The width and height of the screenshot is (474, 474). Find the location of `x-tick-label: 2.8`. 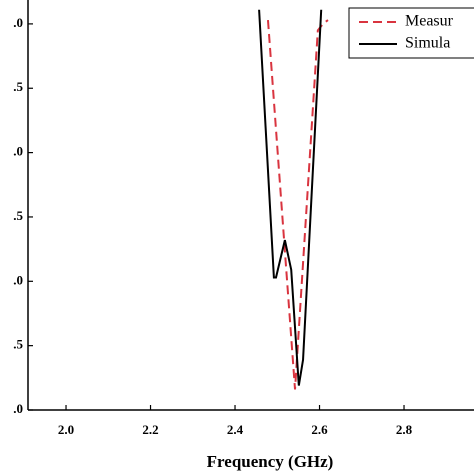

x-tick-label: 2.8 is located at coordinates (404, 429).